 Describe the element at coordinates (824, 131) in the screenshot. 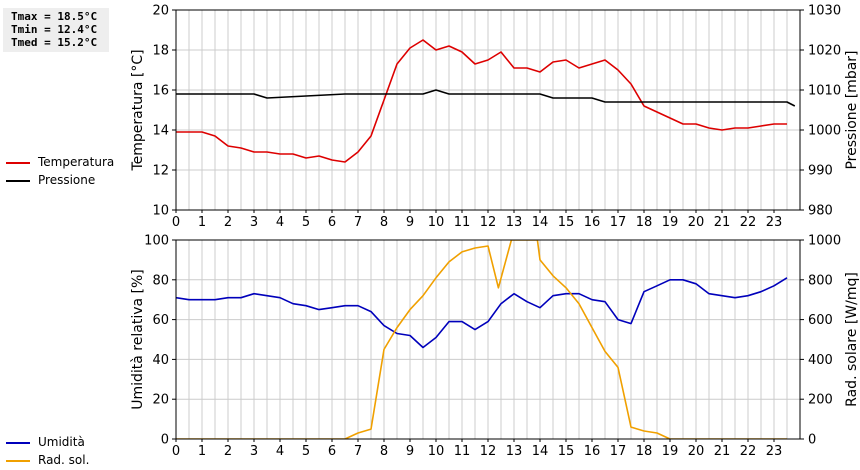

I see `ytick-label-right-0-2: 1000` at that location.